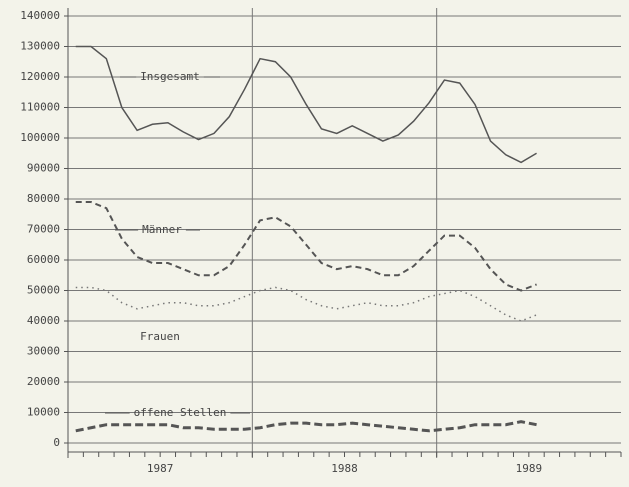 The width and height of the screenshot is (629, 487). I want to click on y-tick-label: 40000, so click(43, 320).